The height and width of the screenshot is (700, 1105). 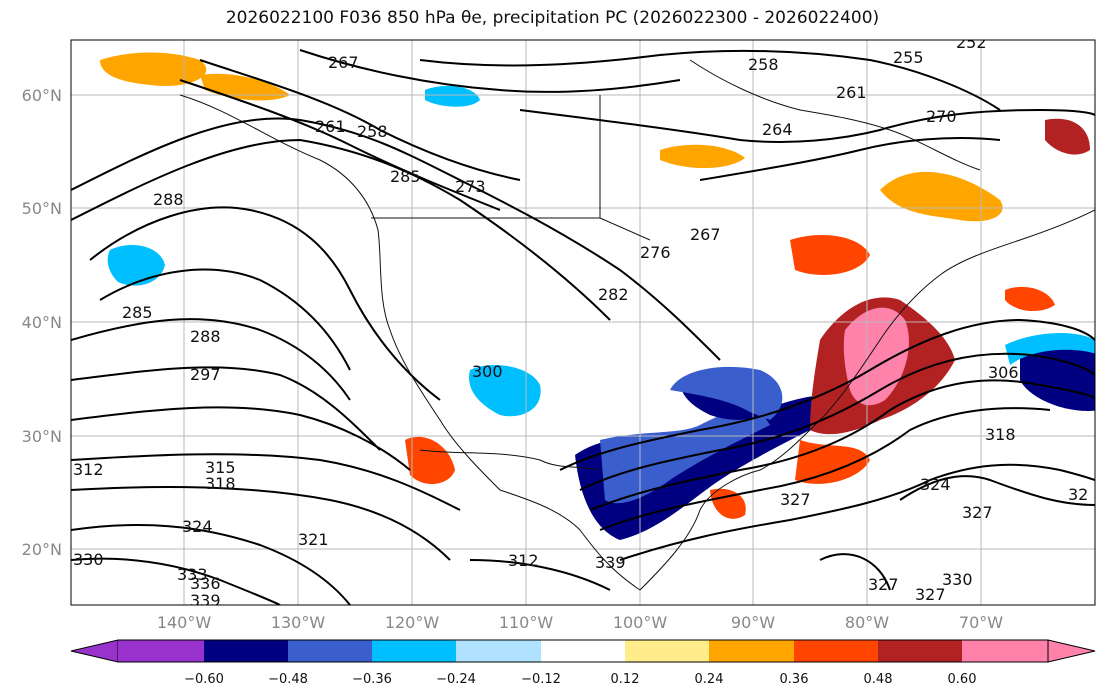 I want to click on negative-anomaly-gulf-edge, so click(x=685, y=456).